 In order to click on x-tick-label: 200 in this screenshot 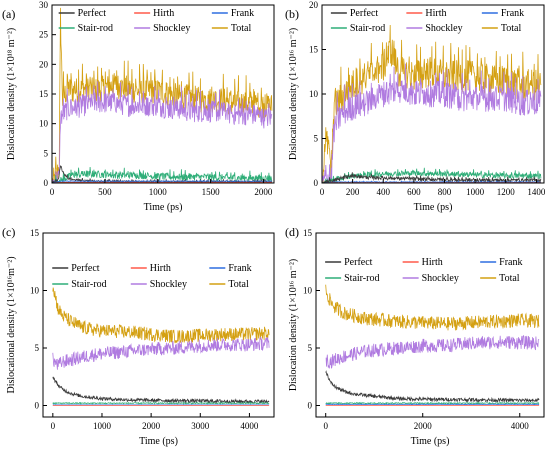, I will do `click(353, 192)`.